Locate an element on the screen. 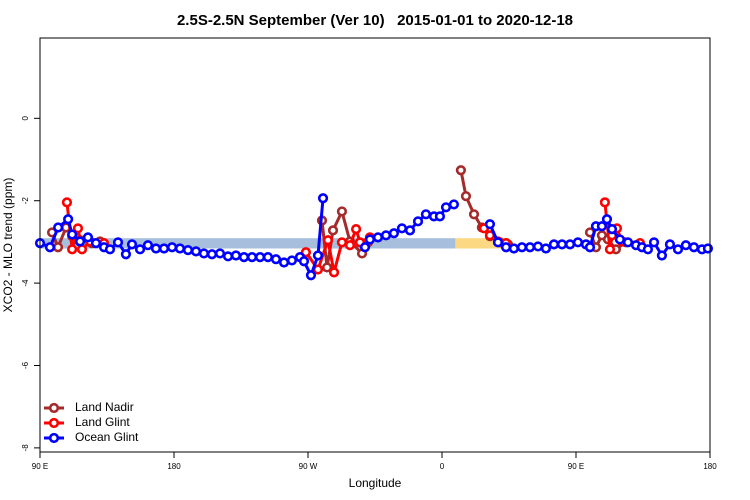 This screenshot has height=500, width=750. legend-label: Ocean Glint is located at coordinates (107, 437).